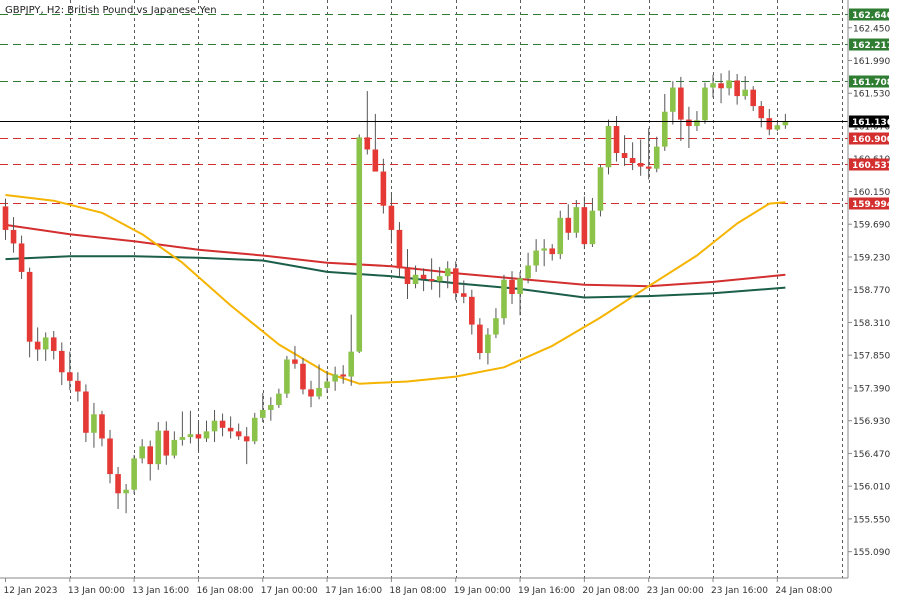 This screenshot has width=900, height=600. What do you see at coordinates (803, 591) in the screenshot?
I see `x-tick-label: 24 Jan 08:00` at bounding box center [803, 591].